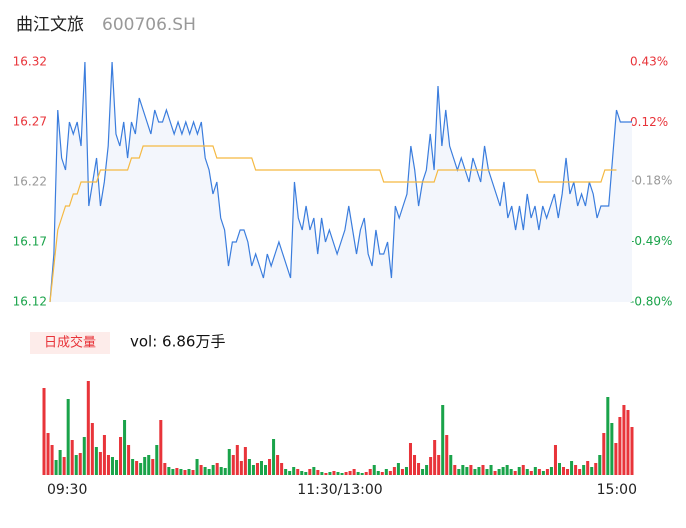  I want to click on y-tick-label: 16.22, so click(30, 182).